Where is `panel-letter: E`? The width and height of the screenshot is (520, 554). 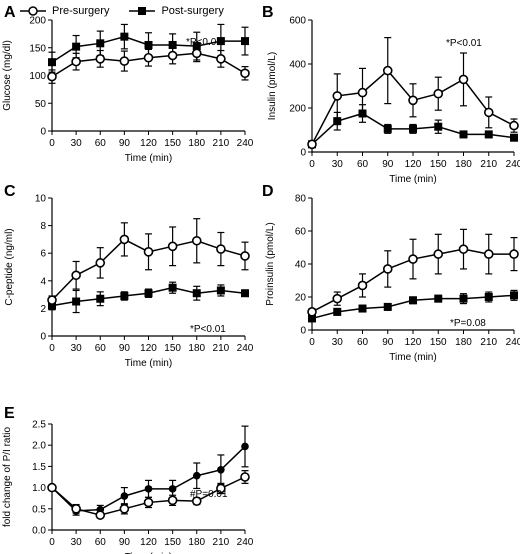 panel-letter: E is located at coordinates (9, 413).